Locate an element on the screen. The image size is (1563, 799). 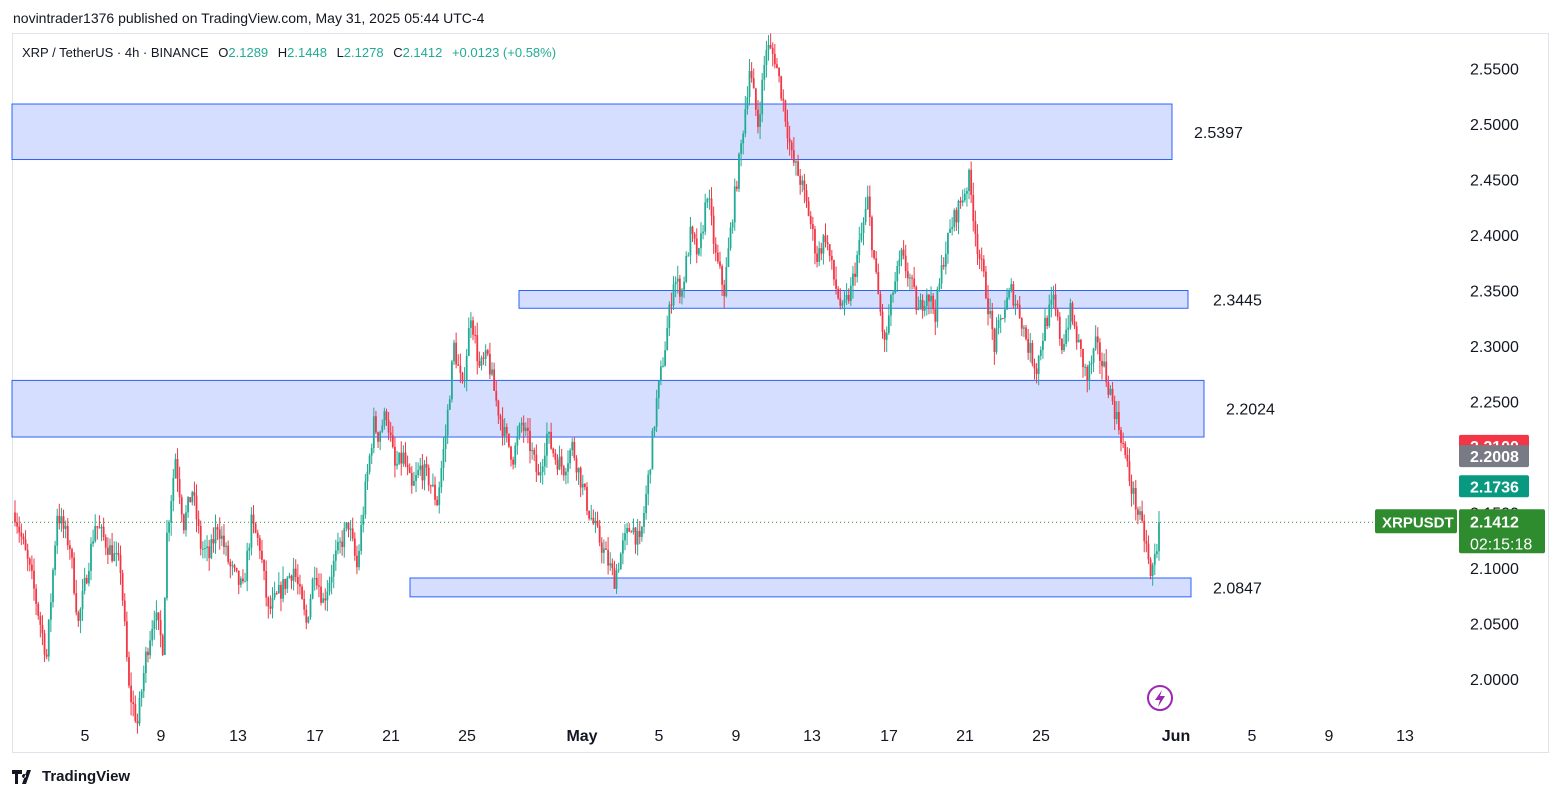
lightning-icon is located at coordinates (1160, 698).